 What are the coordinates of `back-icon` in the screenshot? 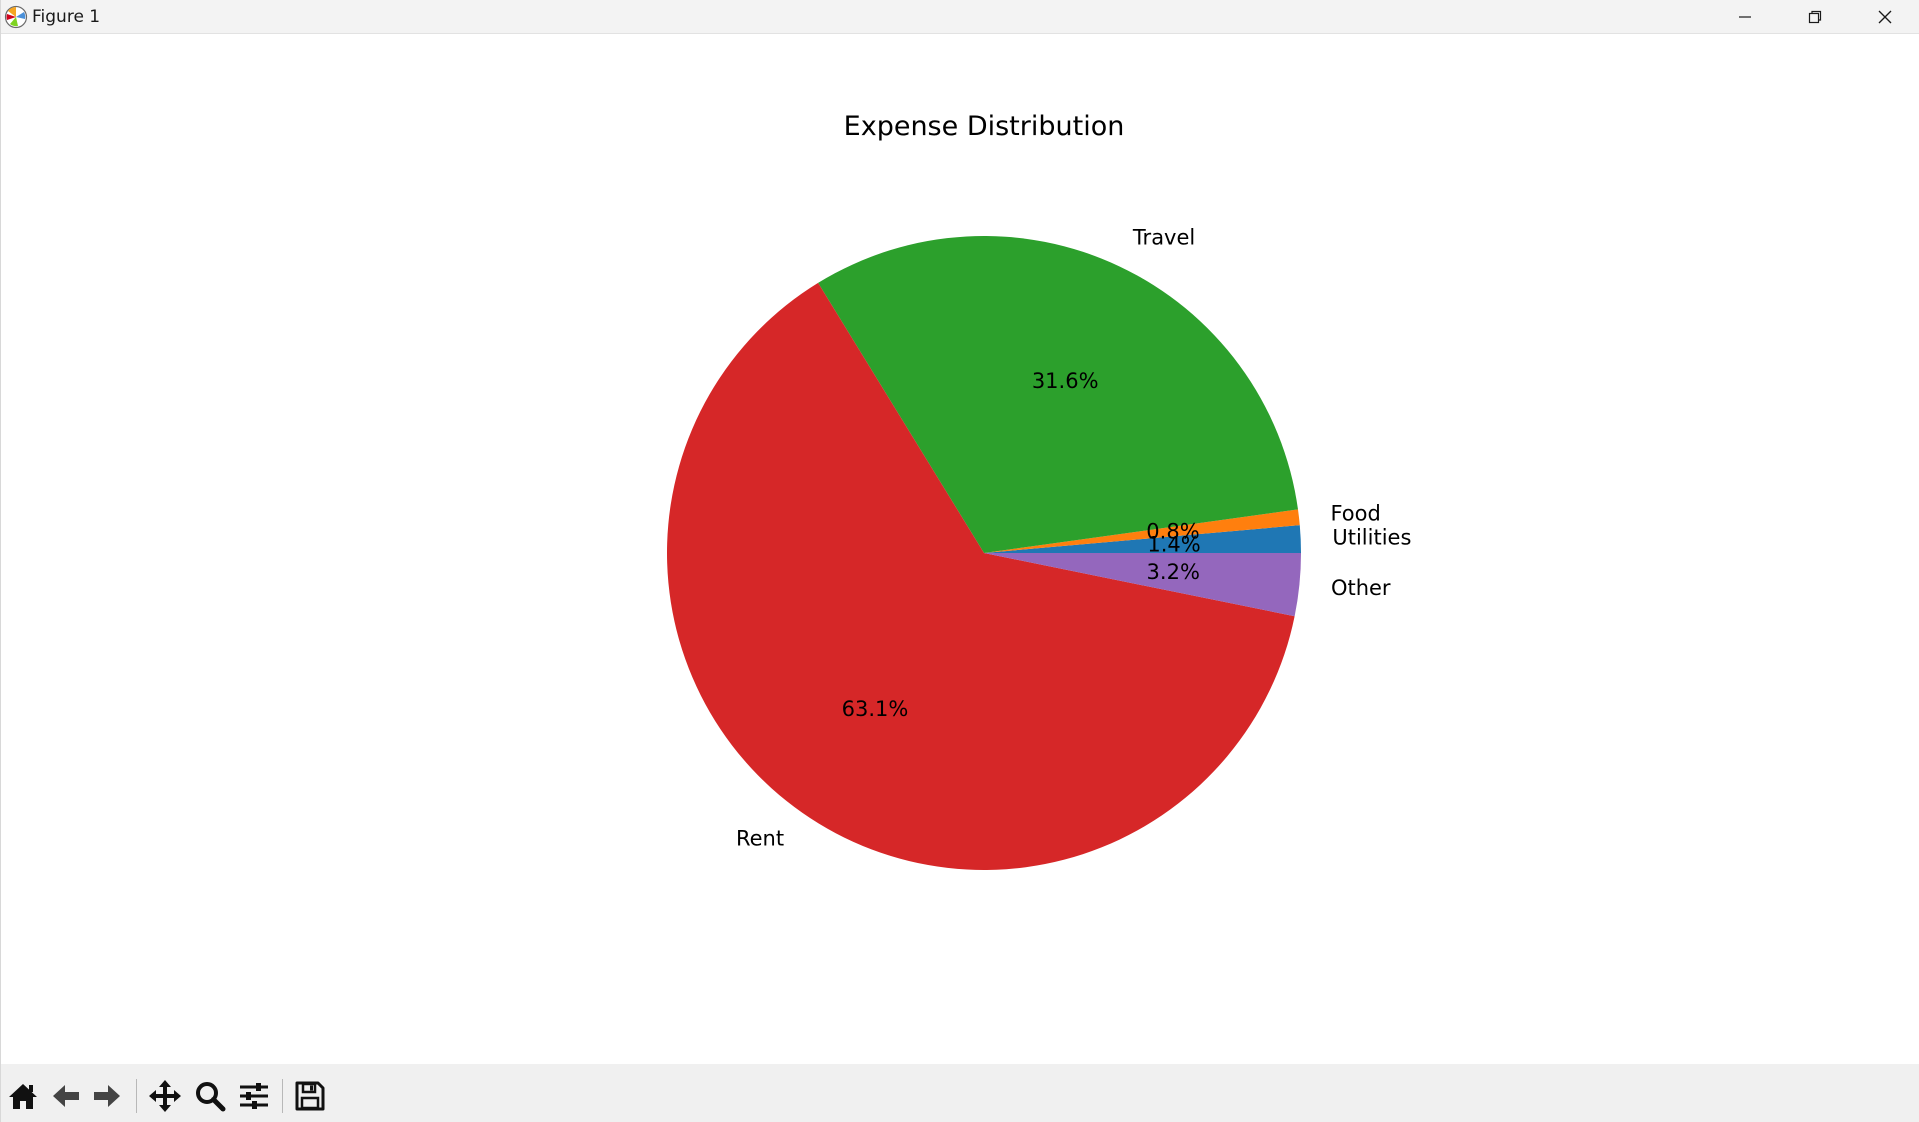 It's located at (66, 1096).